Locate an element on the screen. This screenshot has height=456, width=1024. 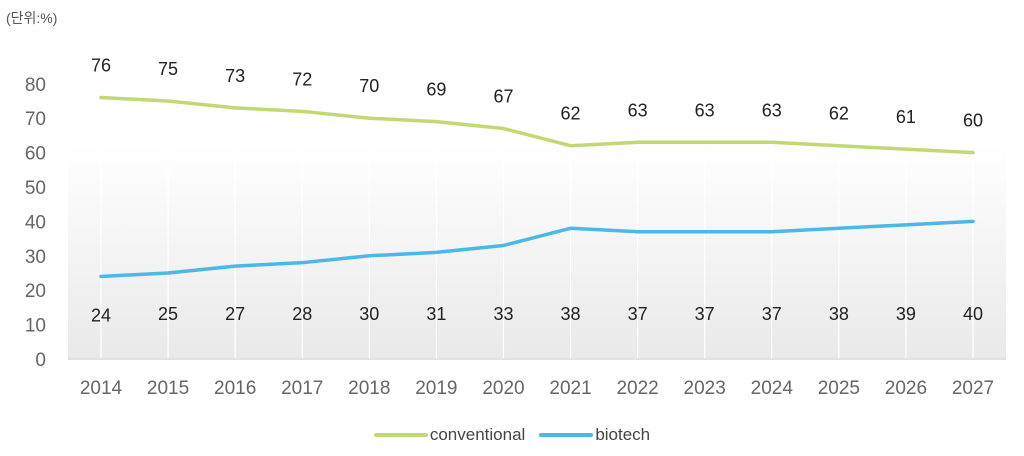
legend-item-biotech: biotech is located at coordinates (594, 435).